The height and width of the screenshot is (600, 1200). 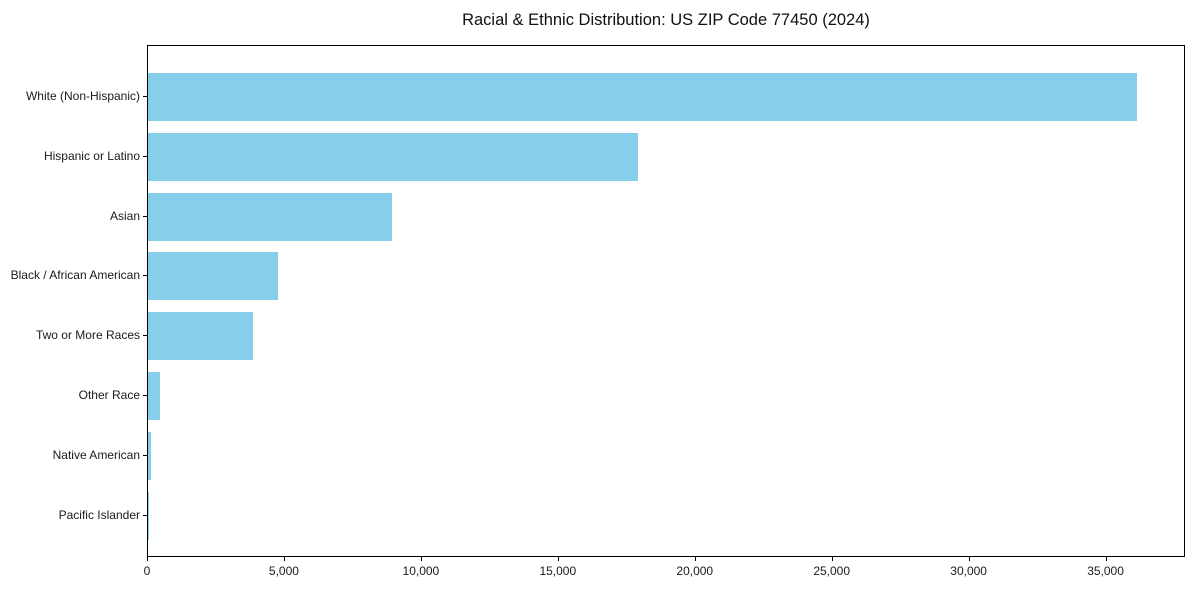 What do you see at coordinates (968, 571) in the screenshot?
I see `x-tick-label: 30,000` at bounding box center [968, 571].